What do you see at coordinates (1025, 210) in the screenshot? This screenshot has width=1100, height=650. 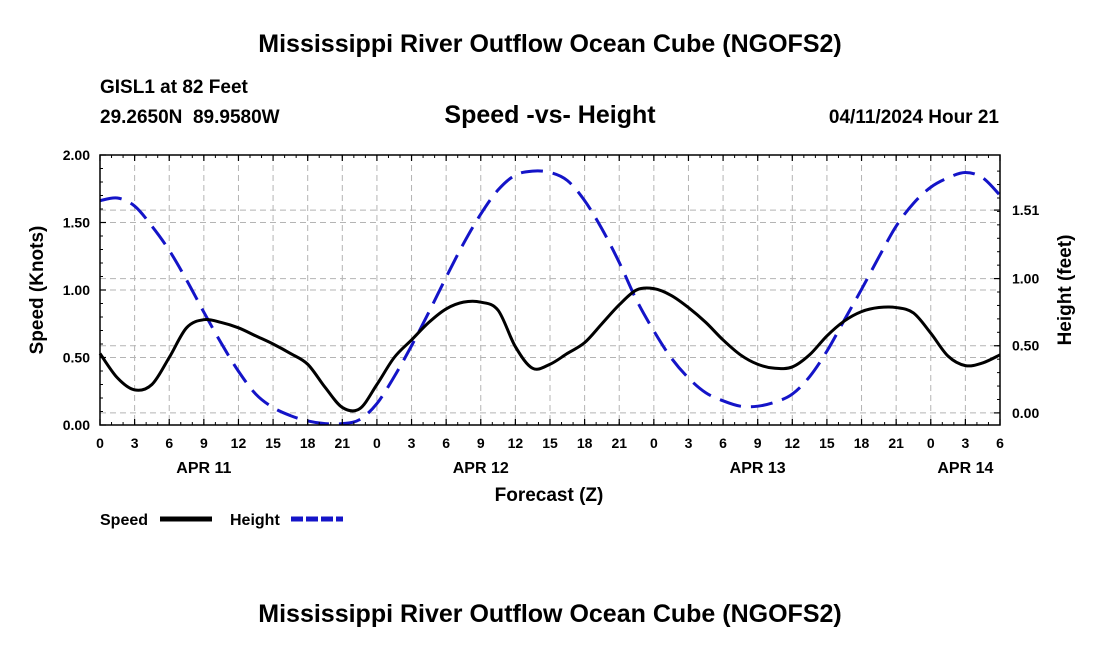 I see `y2-tick-label: 1.51` at bounding box center [1025, 210].